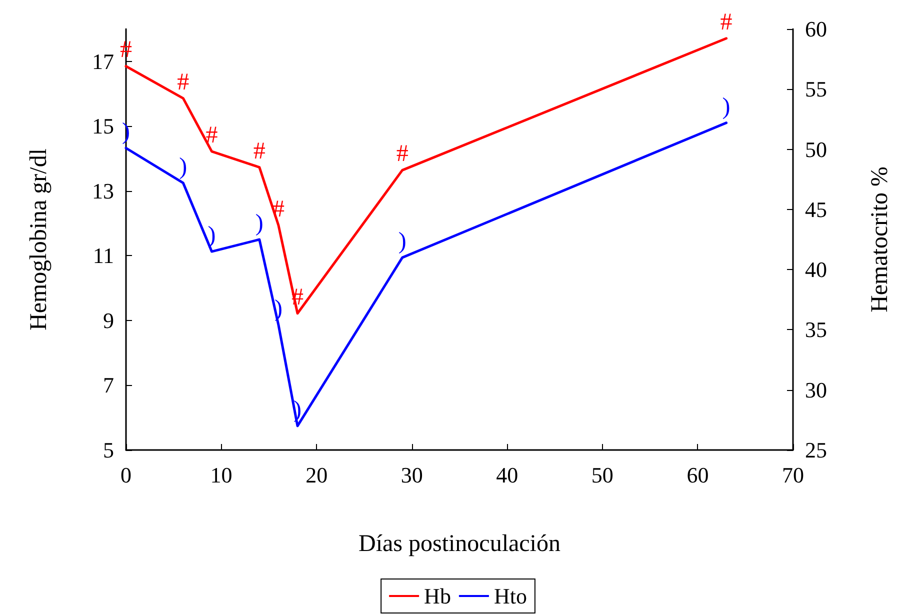  Describe the element at coordinates (507, 475) in the screenshot. I see `x-tick-label: 40` at that location.